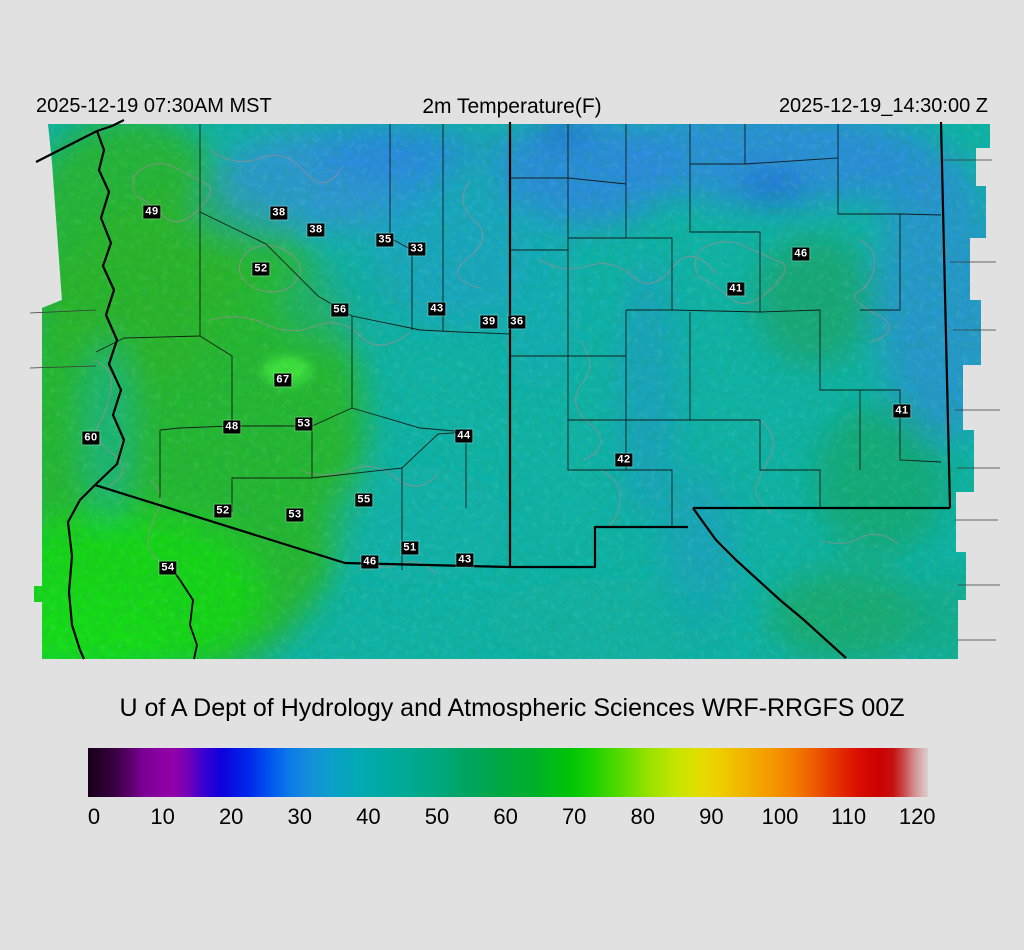 This screenshot has height=950, width=1024. What do you see at coordinates (574, 816) in the screenshot?
I see `colorbar-tick-label: 70` at bounding box center [574, 816].